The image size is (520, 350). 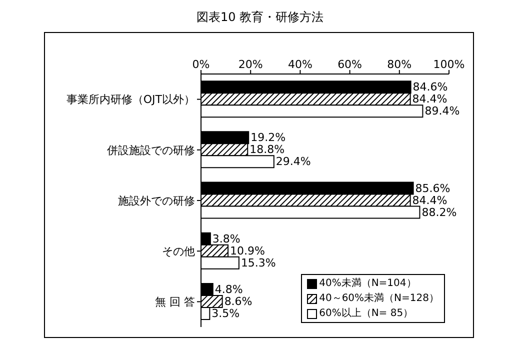 What do you see at coordinates (260, 17) in the screenshot?
I see `chart-title: 図表10 教育・研修方法` at bounding box center [260, 17].